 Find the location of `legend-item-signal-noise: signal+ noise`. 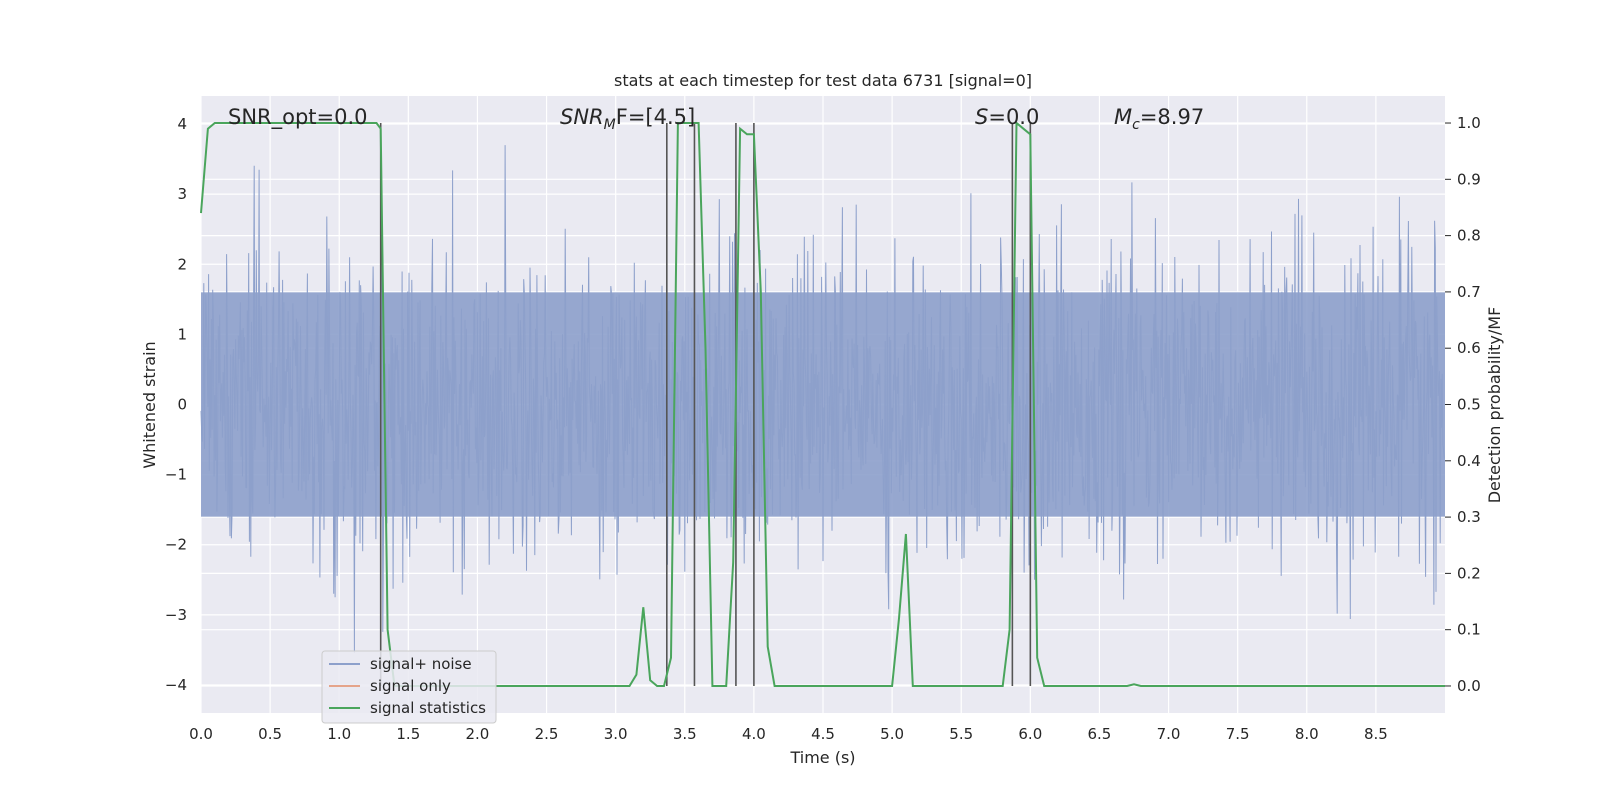

legend-item-signal-noise: signal+ noise is located at coordinates (400, 664).